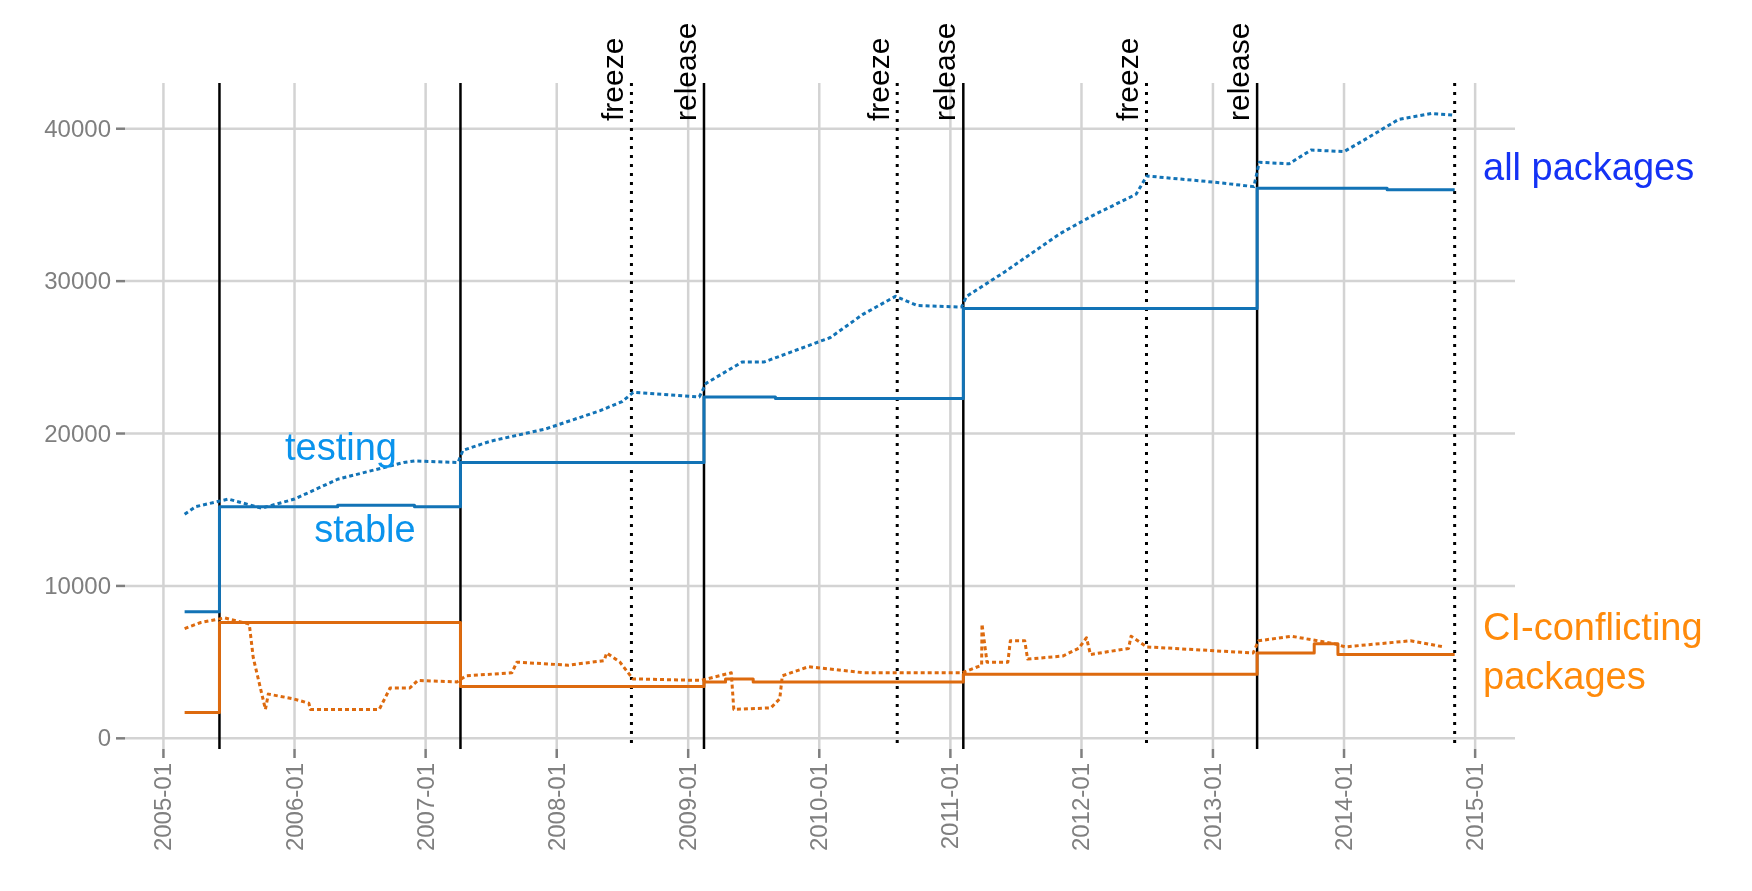 This screenshot has height=891, width=1752. I want to click on x-tick-label: 2012-01, so click(1081, 807).